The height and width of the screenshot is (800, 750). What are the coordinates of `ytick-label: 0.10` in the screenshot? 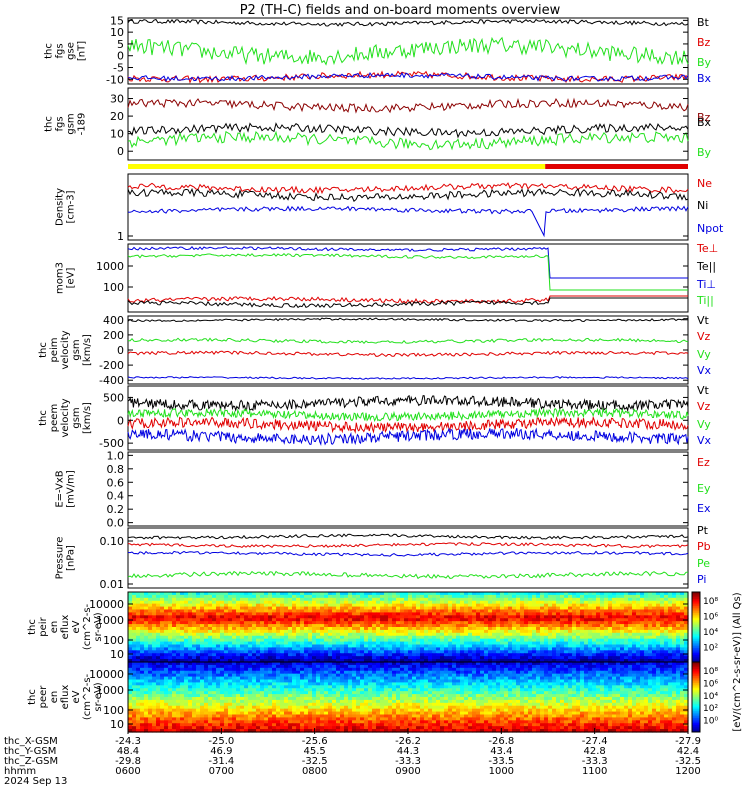 It's located at (112, 541).